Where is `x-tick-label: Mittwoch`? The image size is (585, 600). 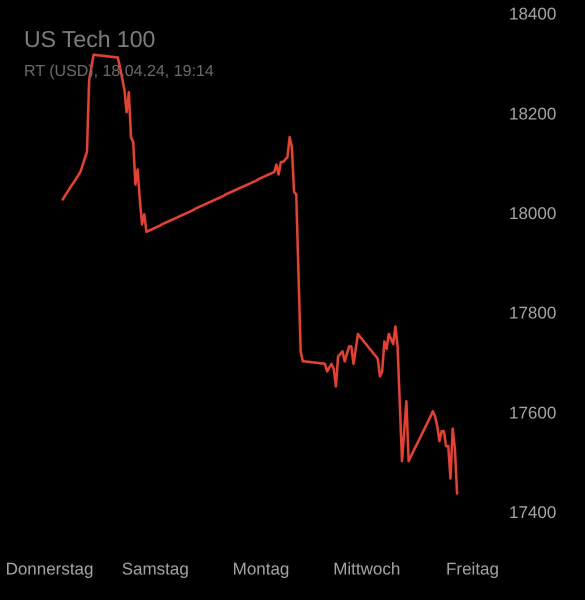 x-tick-label: Mittwoch is located at coordinates (366, 568).